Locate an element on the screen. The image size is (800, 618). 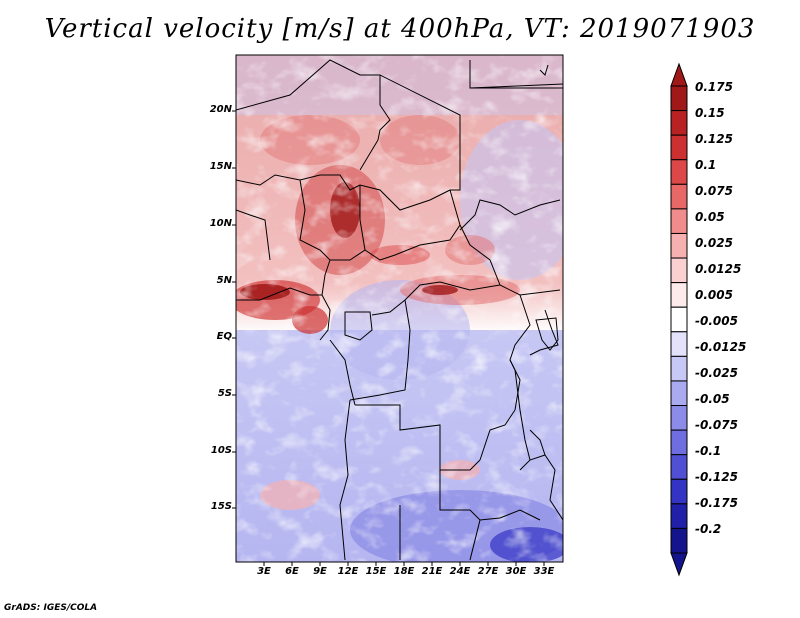
lat-label-15s: 15S is located at coordinates (221, 506).